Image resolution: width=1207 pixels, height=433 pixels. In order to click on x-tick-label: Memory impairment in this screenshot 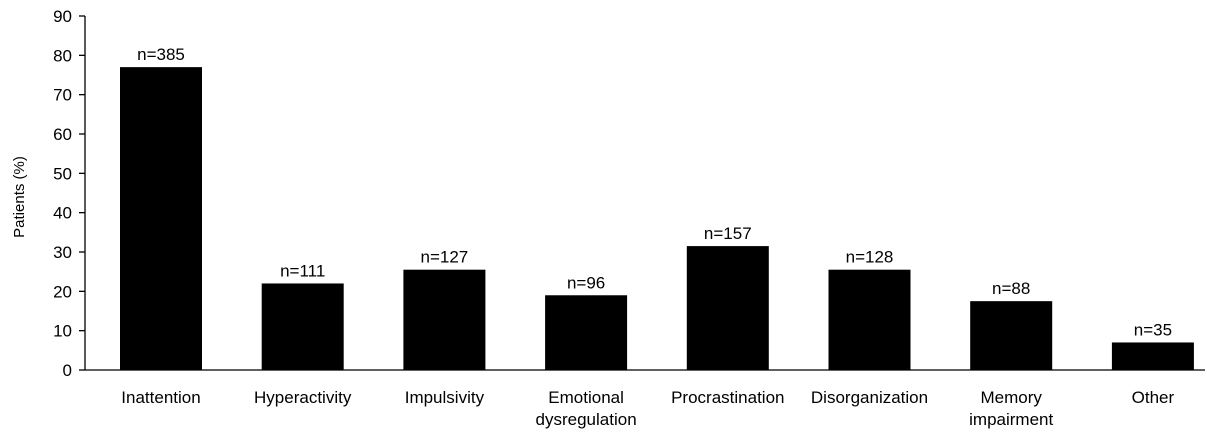, I will do `click(1011, 408)`.